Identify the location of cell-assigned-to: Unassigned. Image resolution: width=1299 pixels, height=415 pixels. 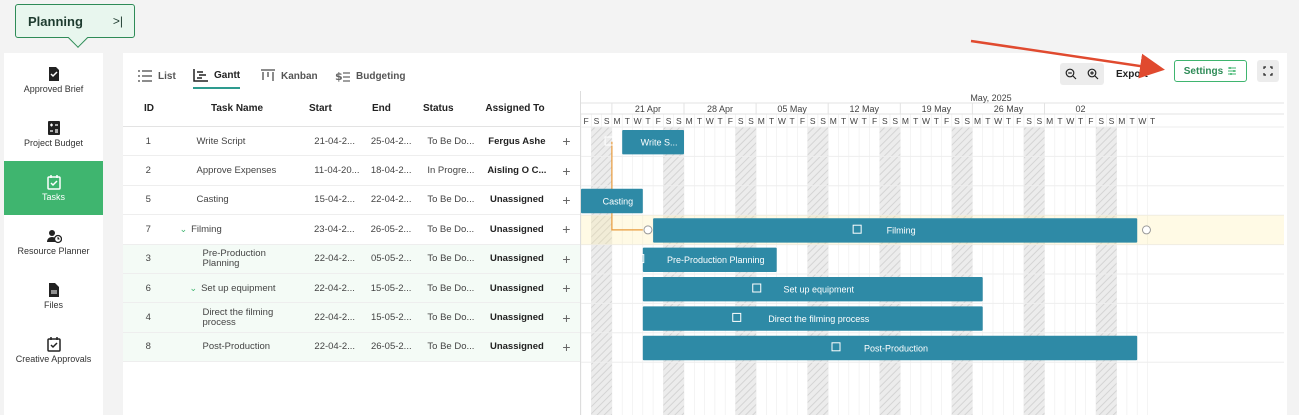
(516, 288).